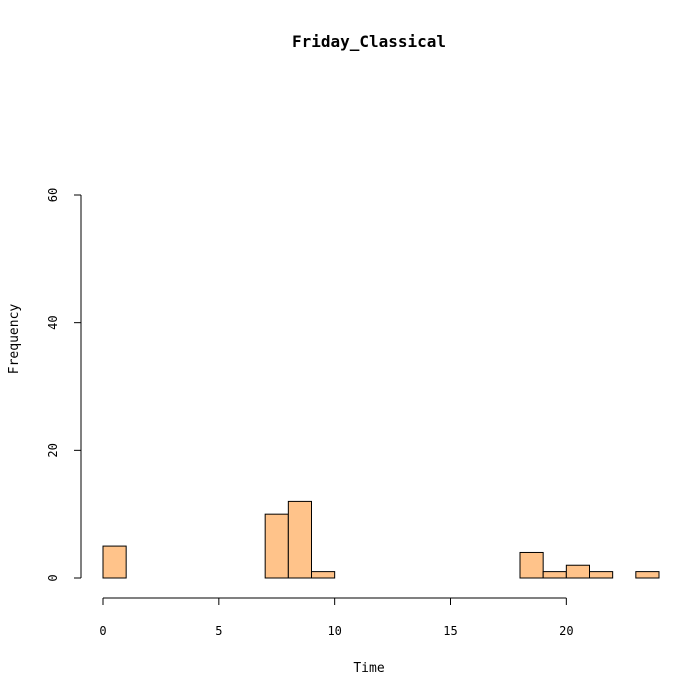 Image resolution: width=699 pixels, height=699 pixels. I want to click on x-axis: 0 5 10 15 20, so click(336, 617).